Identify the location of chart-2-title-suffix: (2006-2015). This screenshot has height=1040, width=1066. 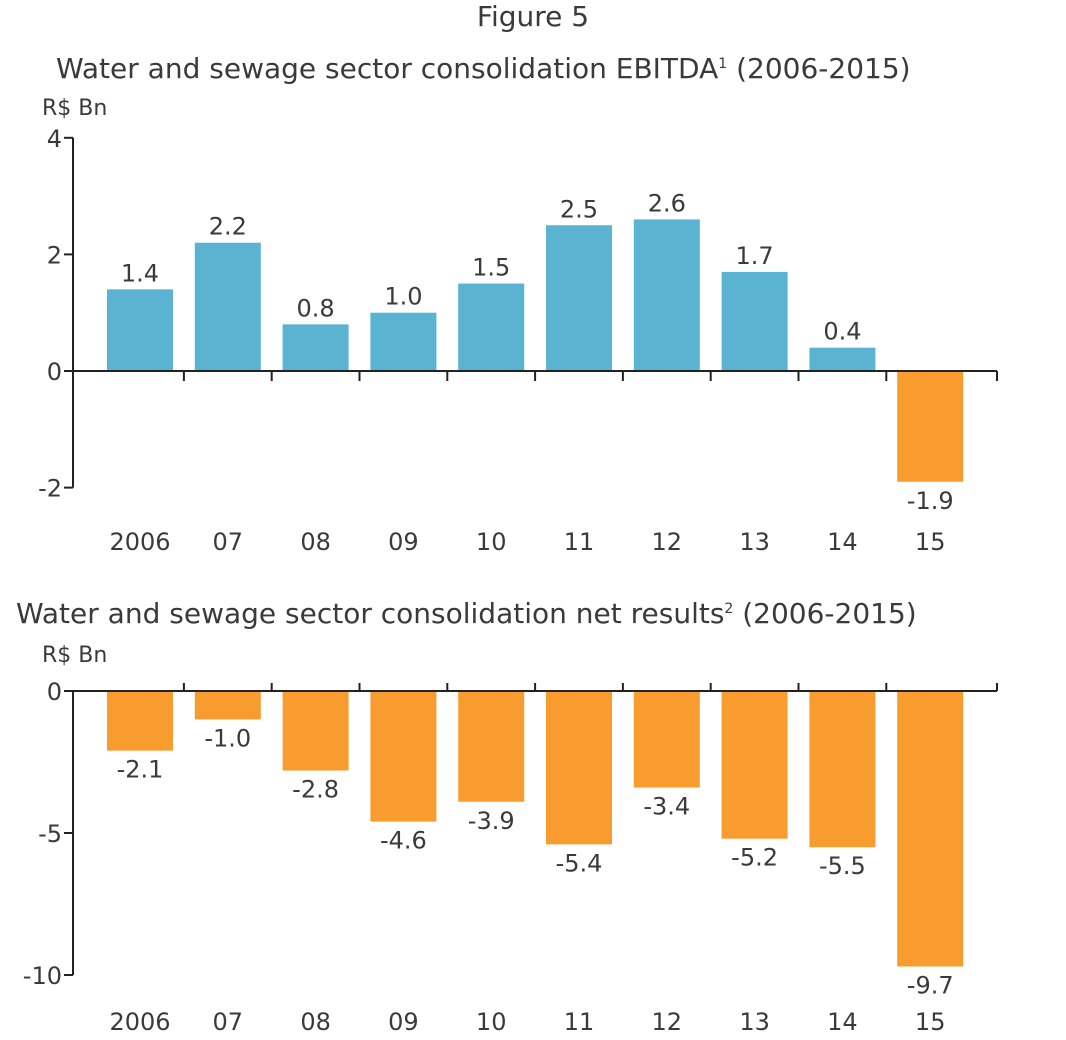
(825, 613).